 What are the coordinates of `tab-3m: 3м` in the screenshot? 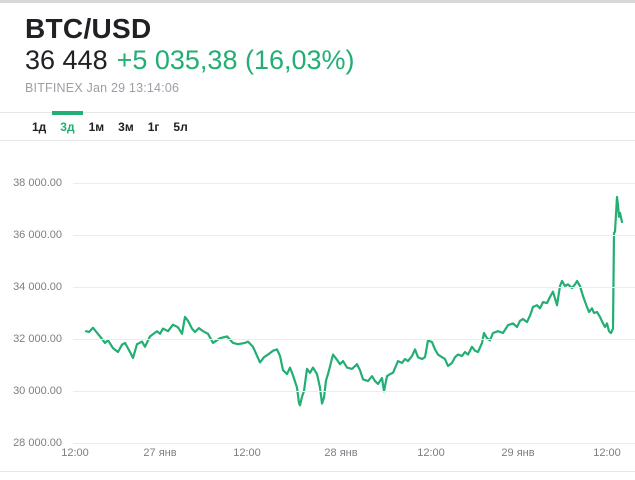 It's located at (126, 126).